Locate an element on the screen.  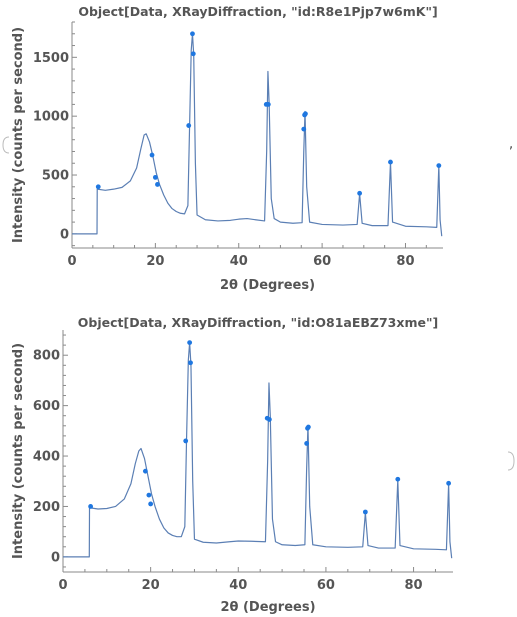
y-tick-label: 400 is located at coordinates (46, 457).